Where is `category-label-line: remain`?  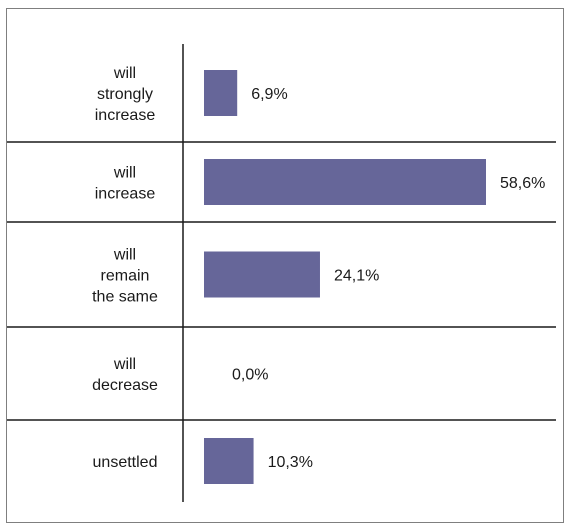
category-label-line: remain is located at coordinates (125, 276).